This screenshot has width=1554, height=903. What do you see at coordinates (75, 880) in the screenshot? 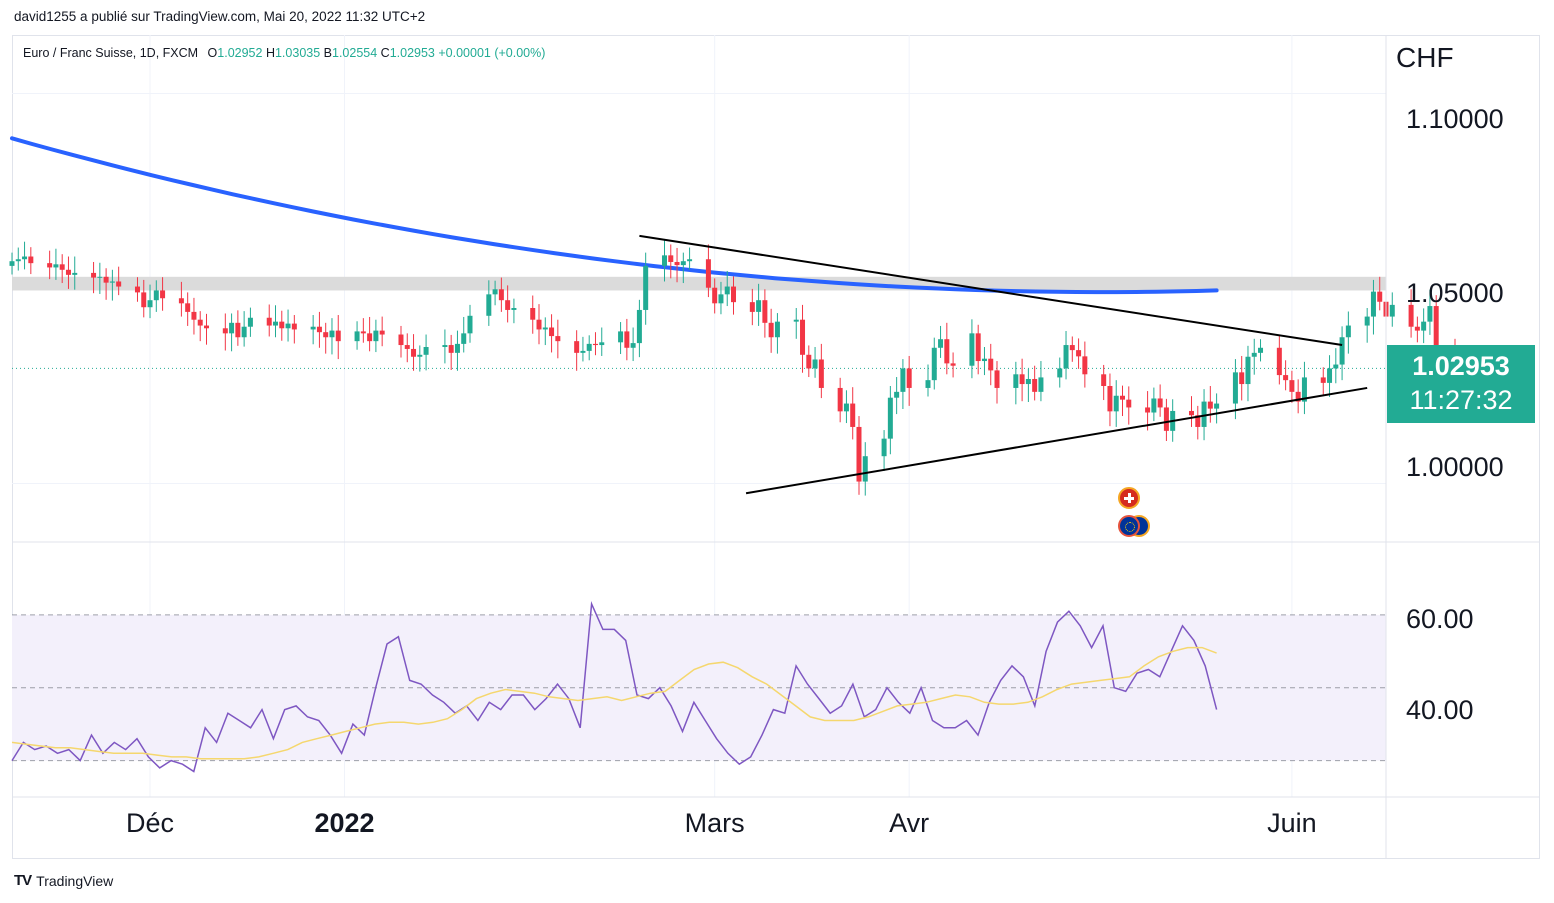
I see `brand-name: TradingView` at bounding box center [75, 880].